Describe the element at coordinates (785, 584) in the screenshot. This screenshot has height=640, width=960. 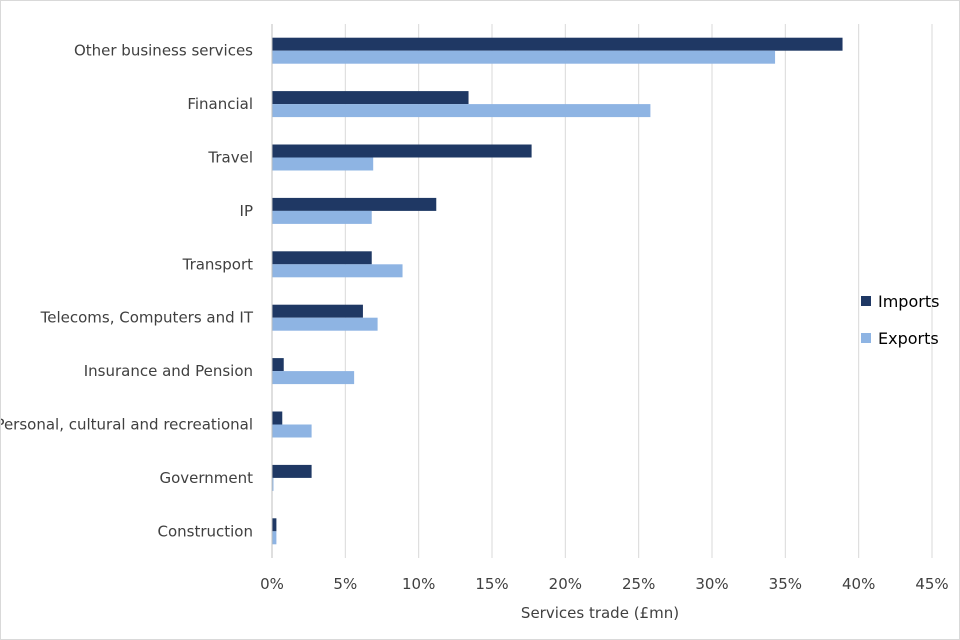
I see `x-tick-label-35: 35%` at that location.